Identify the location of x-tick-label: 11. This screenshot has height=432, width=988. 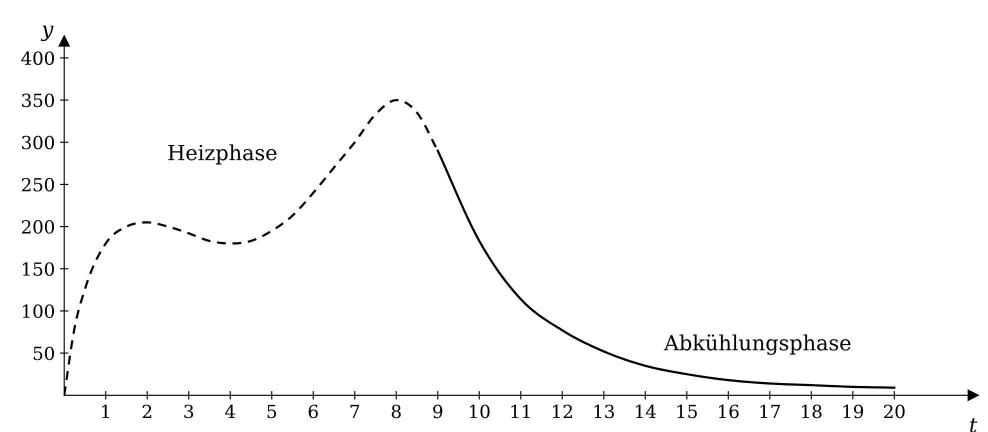
(520, 411).